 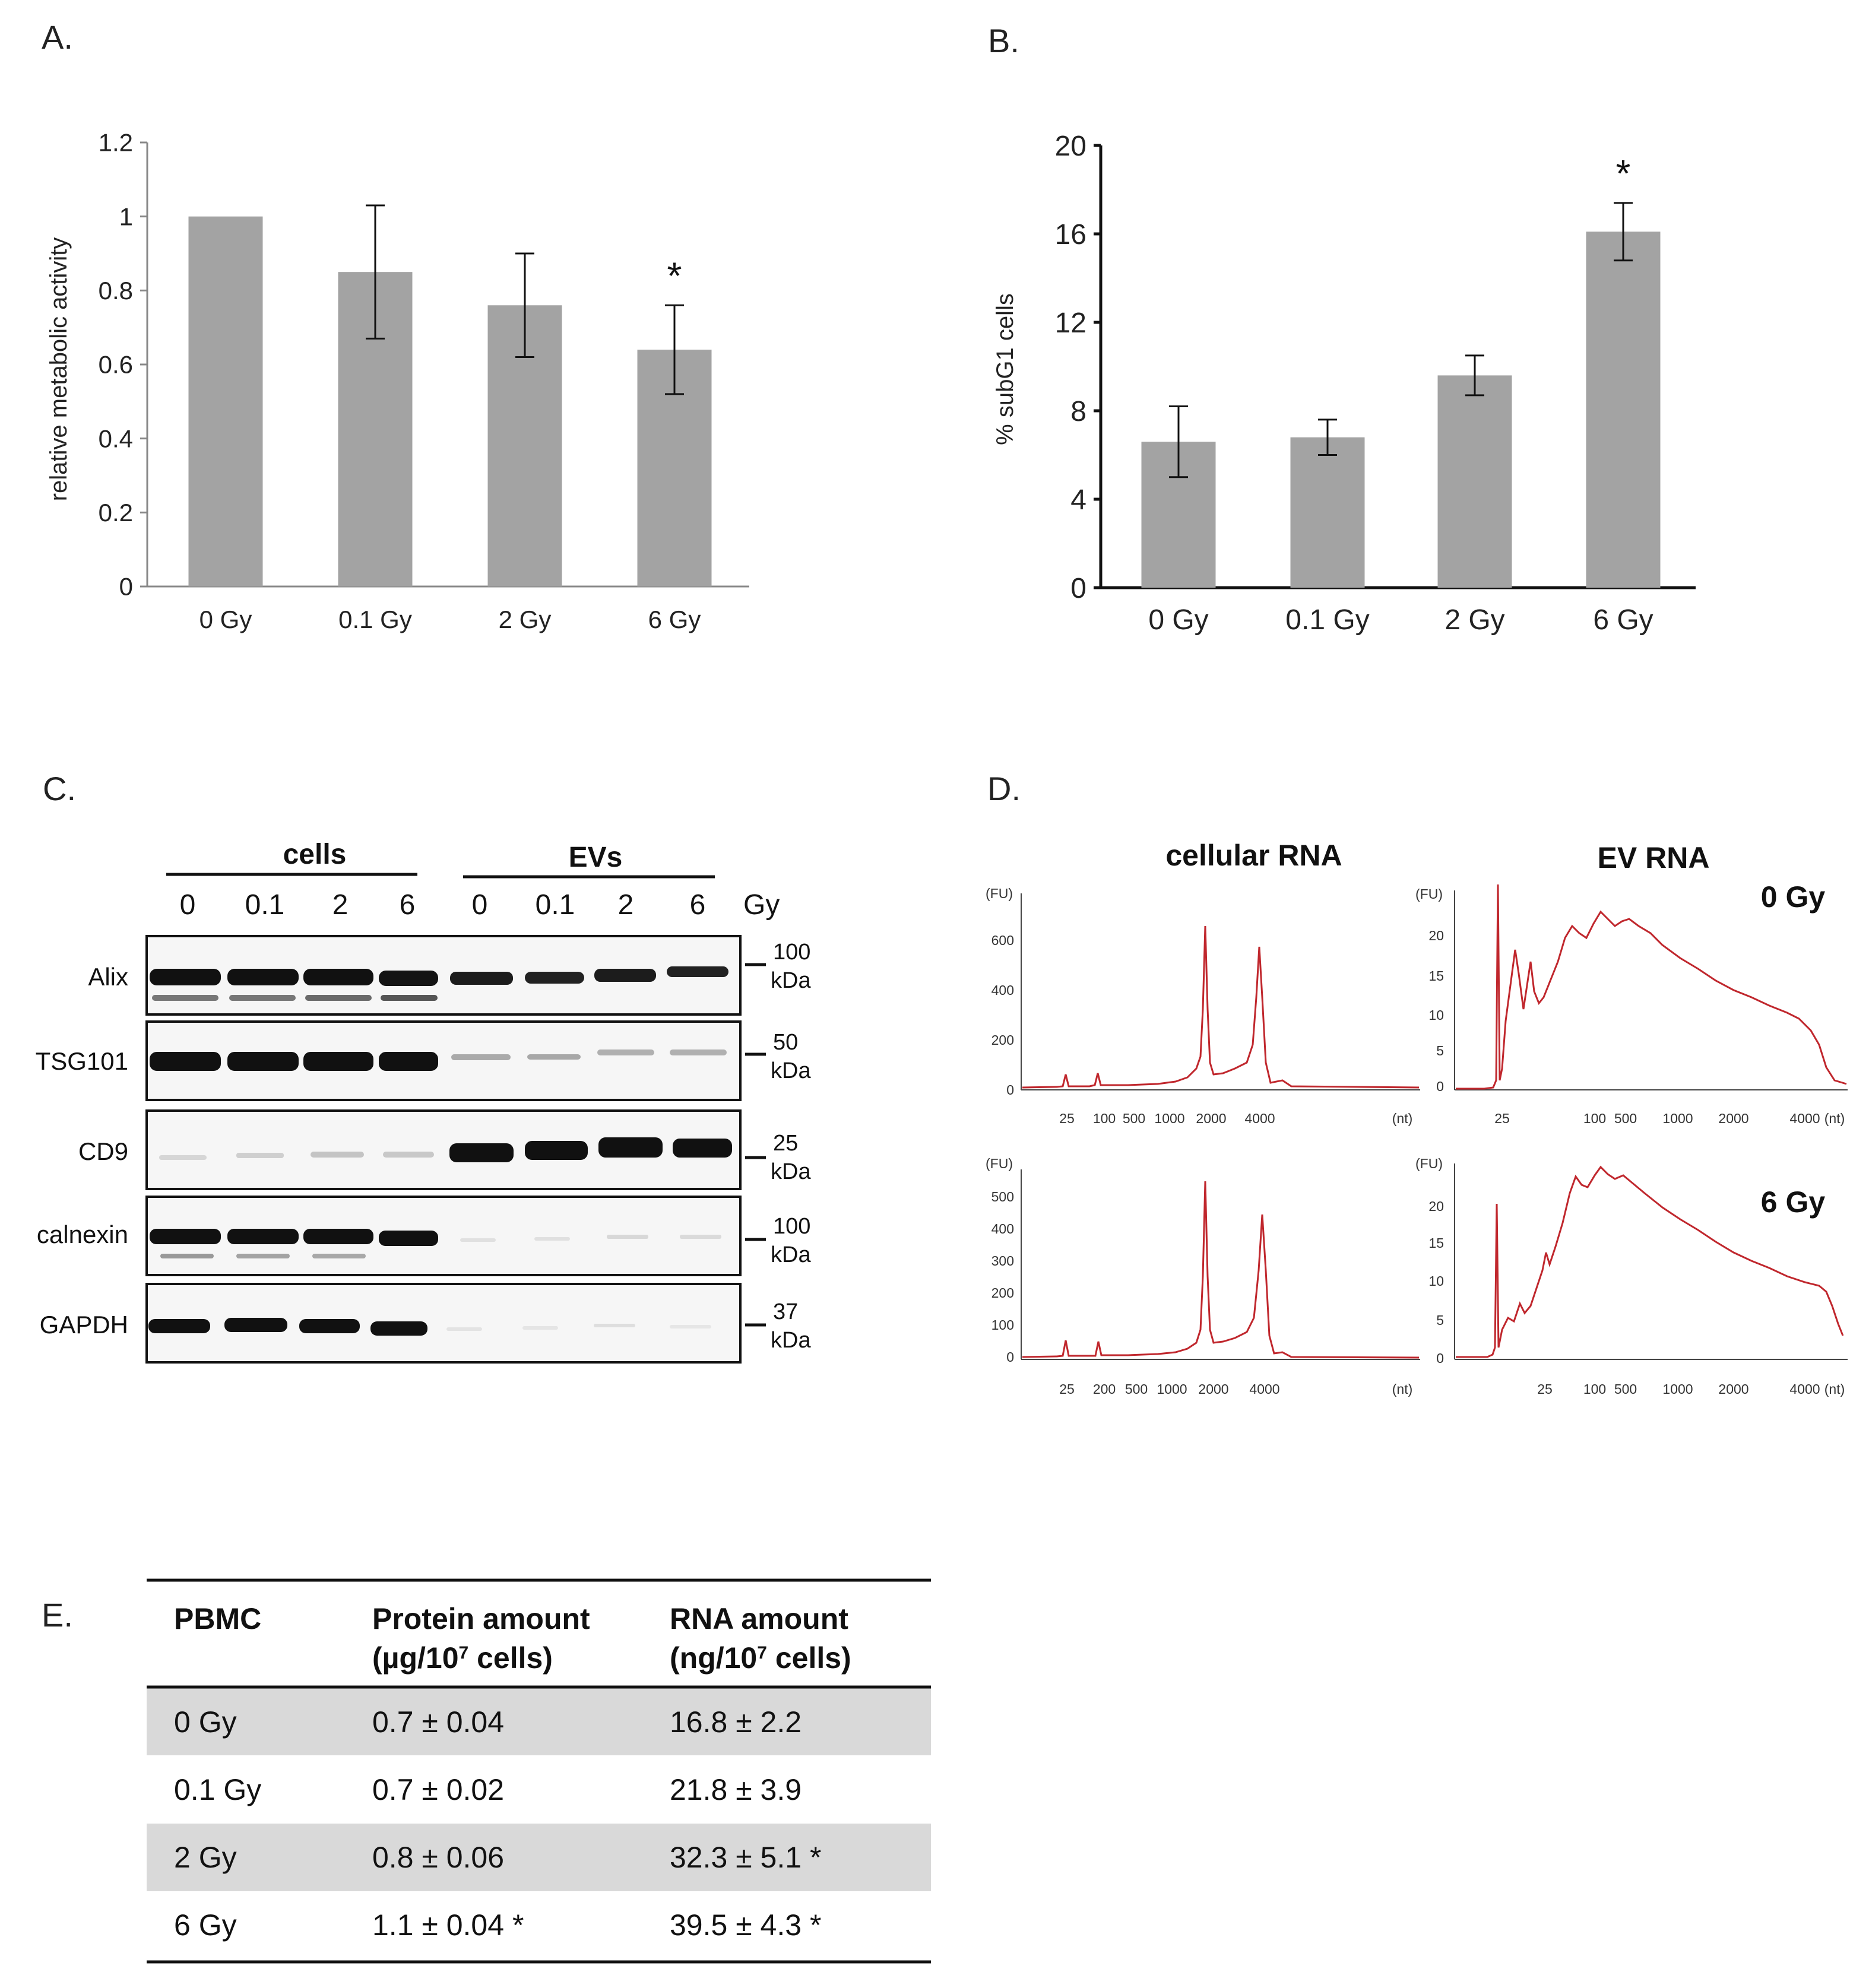 I want to click on chart-a-category-label: 2 Gy, so click(x=525, y=619).